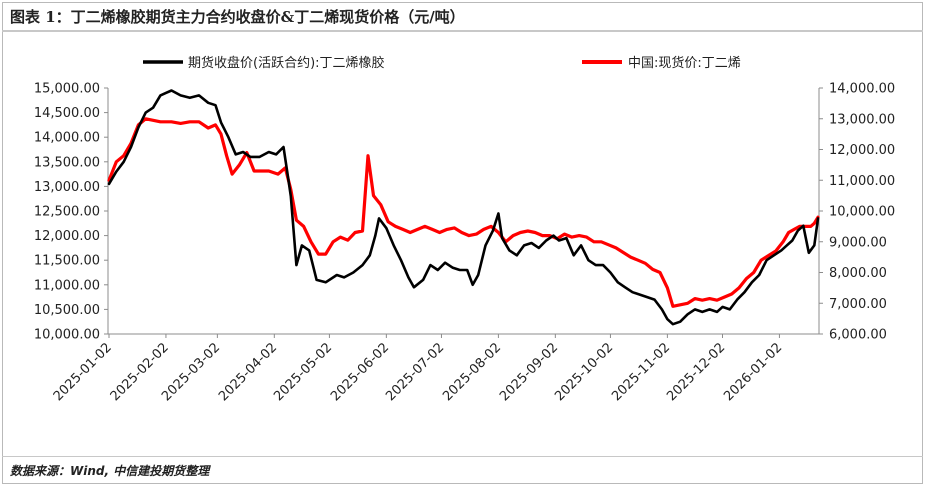 Image resolution: width=927 pixels, height=488 pixels. What do you see at coordinates (67, 285) in the screenshot?
I see `y-left-tick-label: 11,000.00` at bounding box center [67, 285].